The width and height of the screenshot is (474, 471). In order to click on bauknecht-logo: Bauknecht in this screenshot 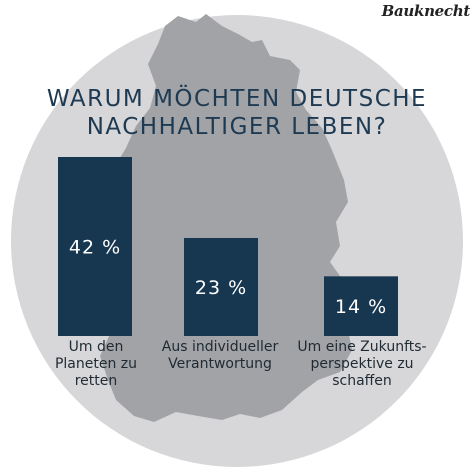, I will do `click(426, 11)`.